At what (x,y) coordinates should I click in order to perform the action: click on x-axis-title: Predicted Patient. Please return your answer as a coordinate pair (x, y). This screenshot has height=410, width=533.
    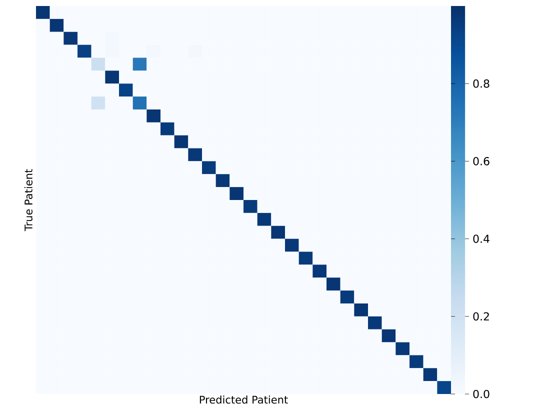
    Looking at the image, I should click on (244, 400).